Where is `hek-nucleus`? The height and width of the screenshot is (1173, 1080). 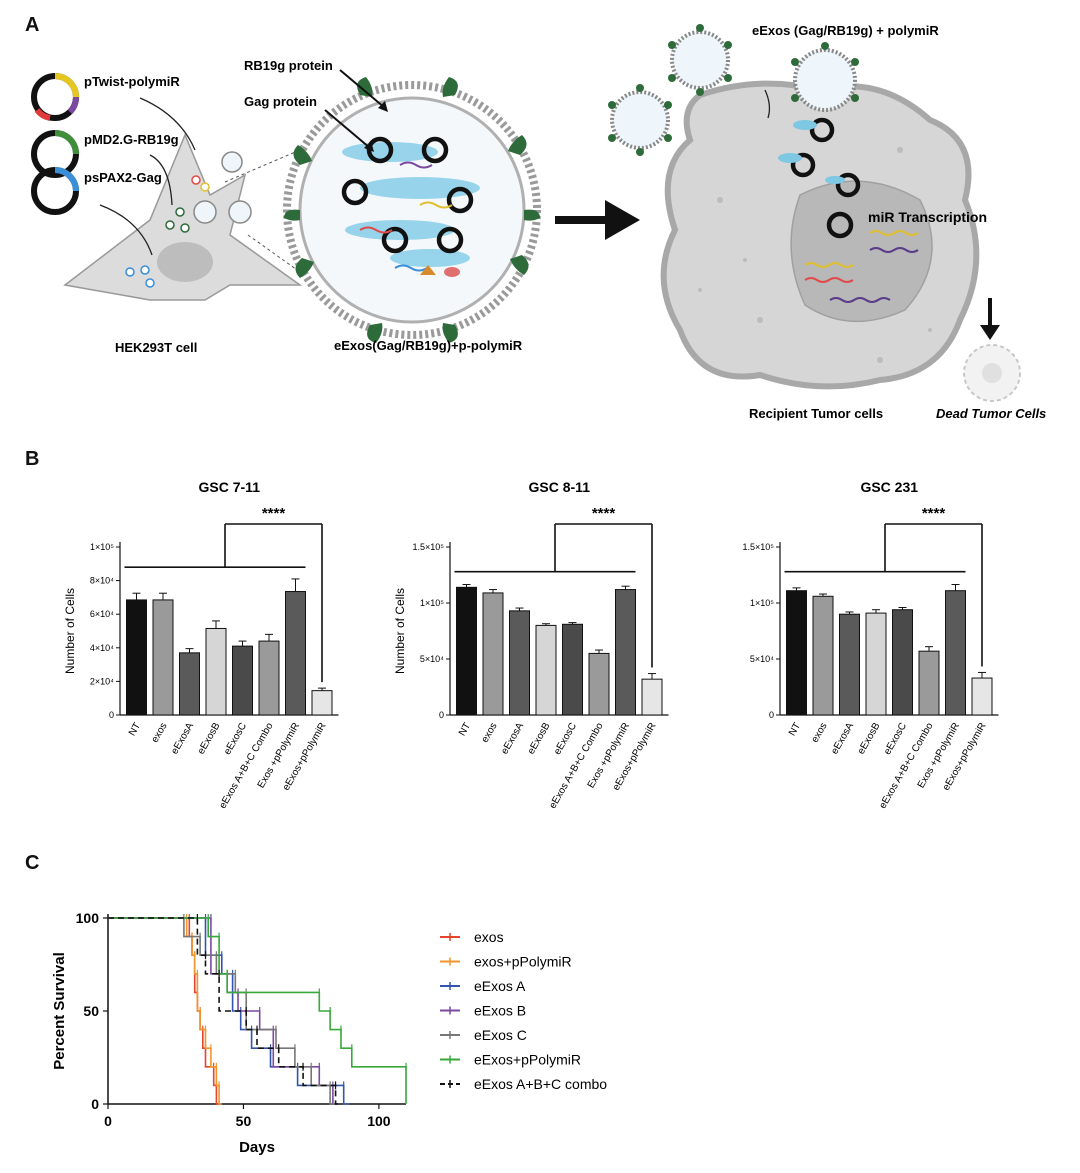
hek-nucleus is located at coordinates (185, 262).